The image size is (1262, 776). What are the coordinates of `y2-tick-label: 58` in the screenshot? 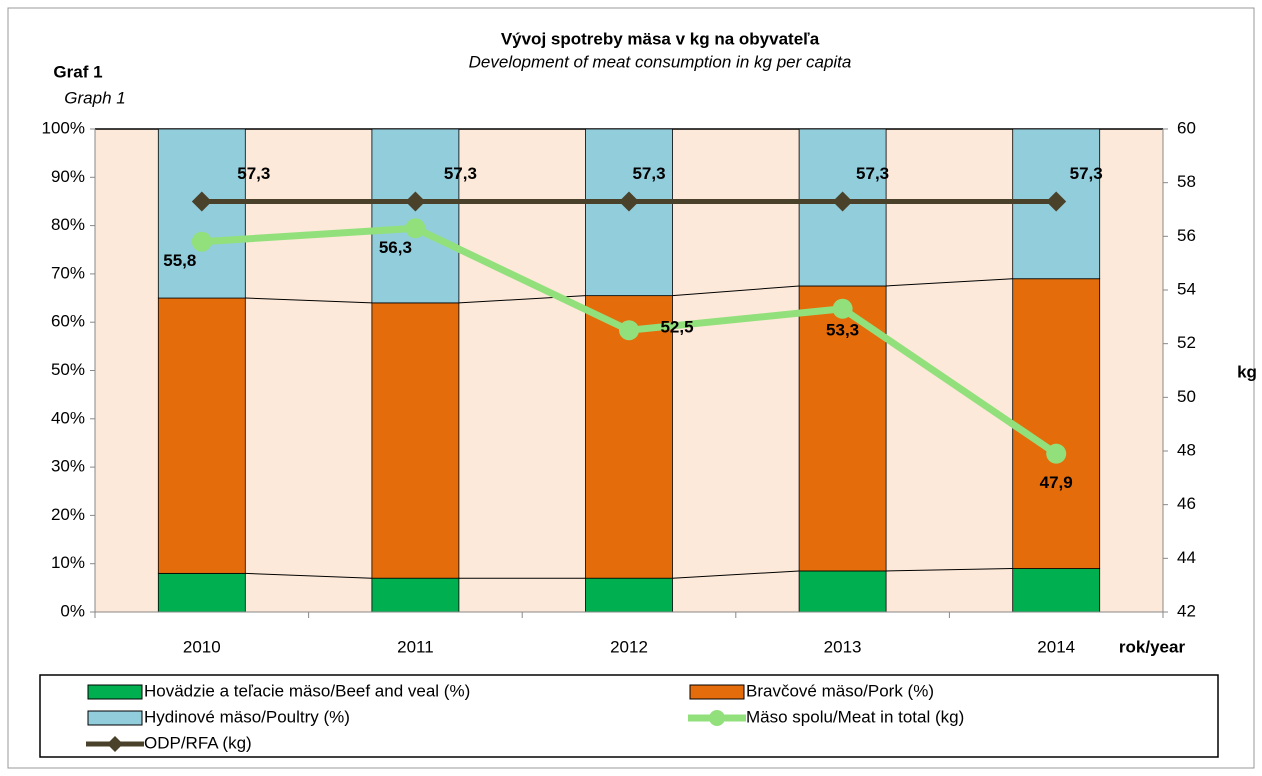 It's located at (1186, 181).